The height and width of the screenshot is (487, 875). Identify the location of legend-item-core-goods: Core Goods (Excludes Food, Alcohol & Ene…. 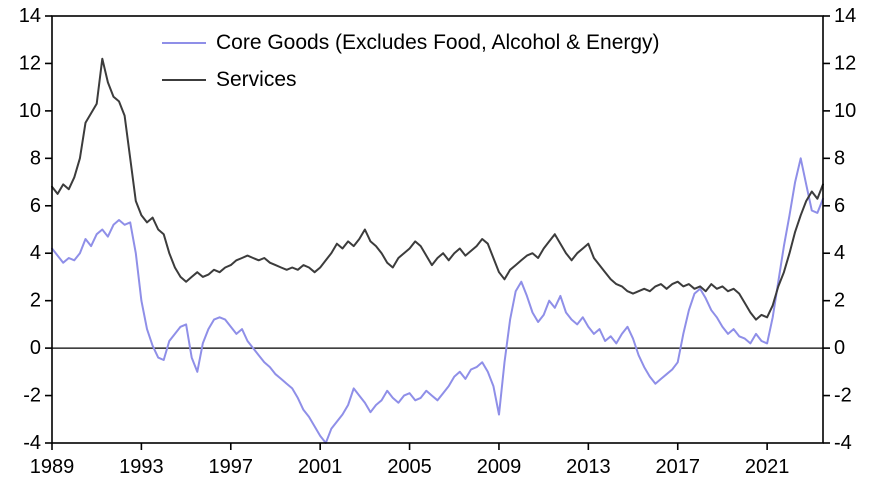
(411, 42).